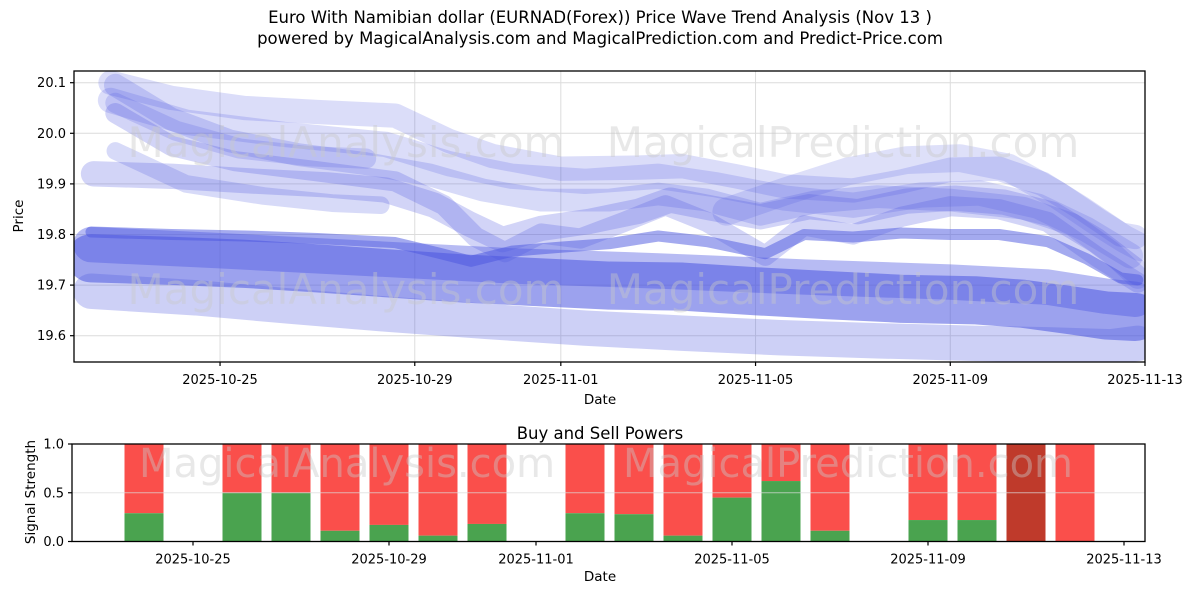  I want to click on price-xtick-label: 2025-11-01, so click(561, 380).